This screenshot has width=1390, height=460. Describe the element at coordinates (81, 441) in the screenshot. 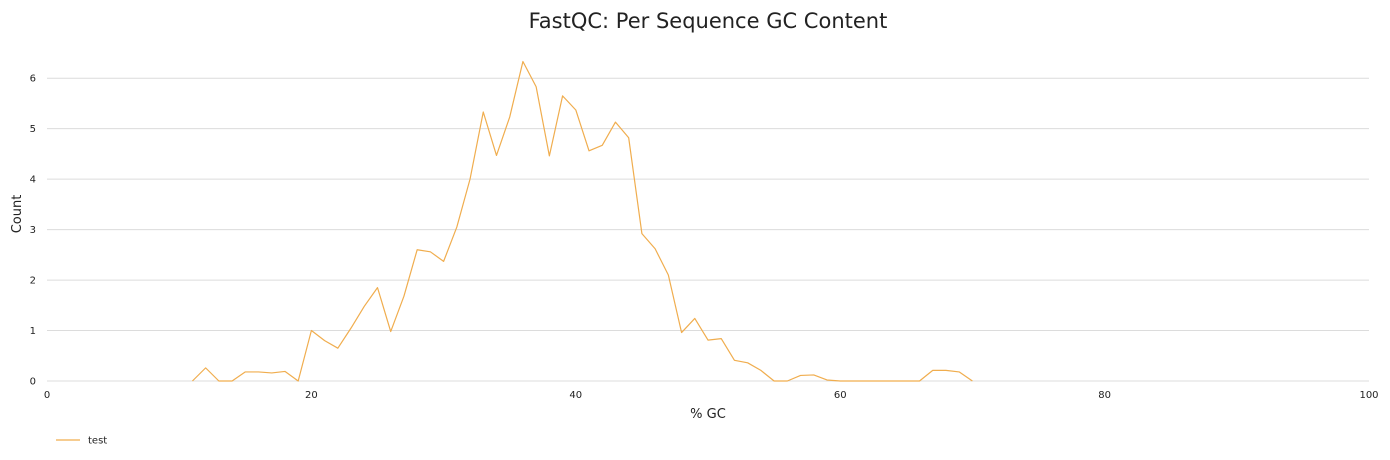

I see `legend: test` at that location.